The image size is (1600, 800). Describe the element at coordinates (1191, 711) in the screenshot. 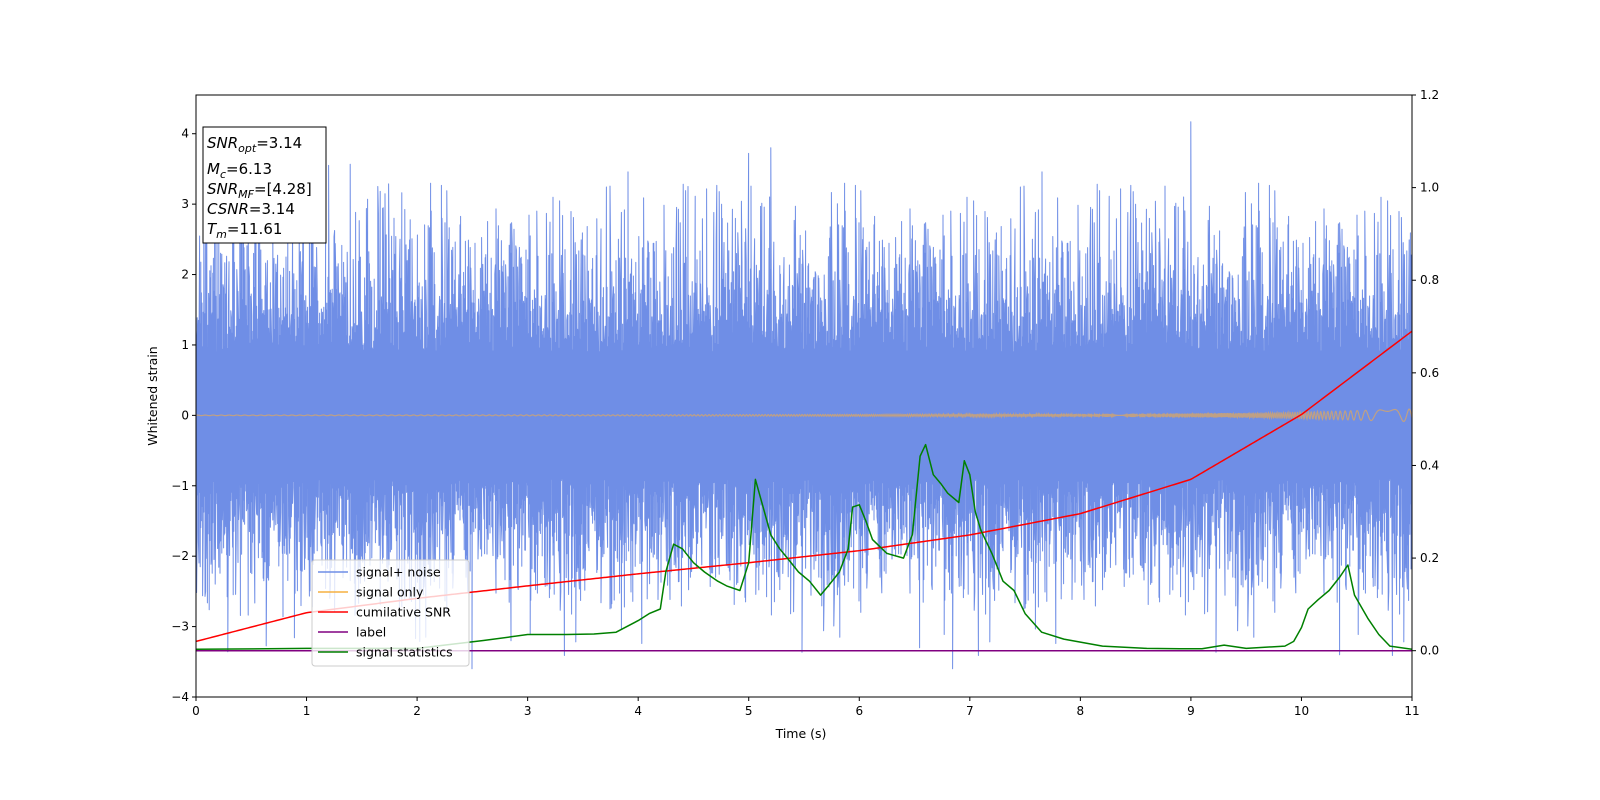

I see `x-tick-label: 9` at that location.